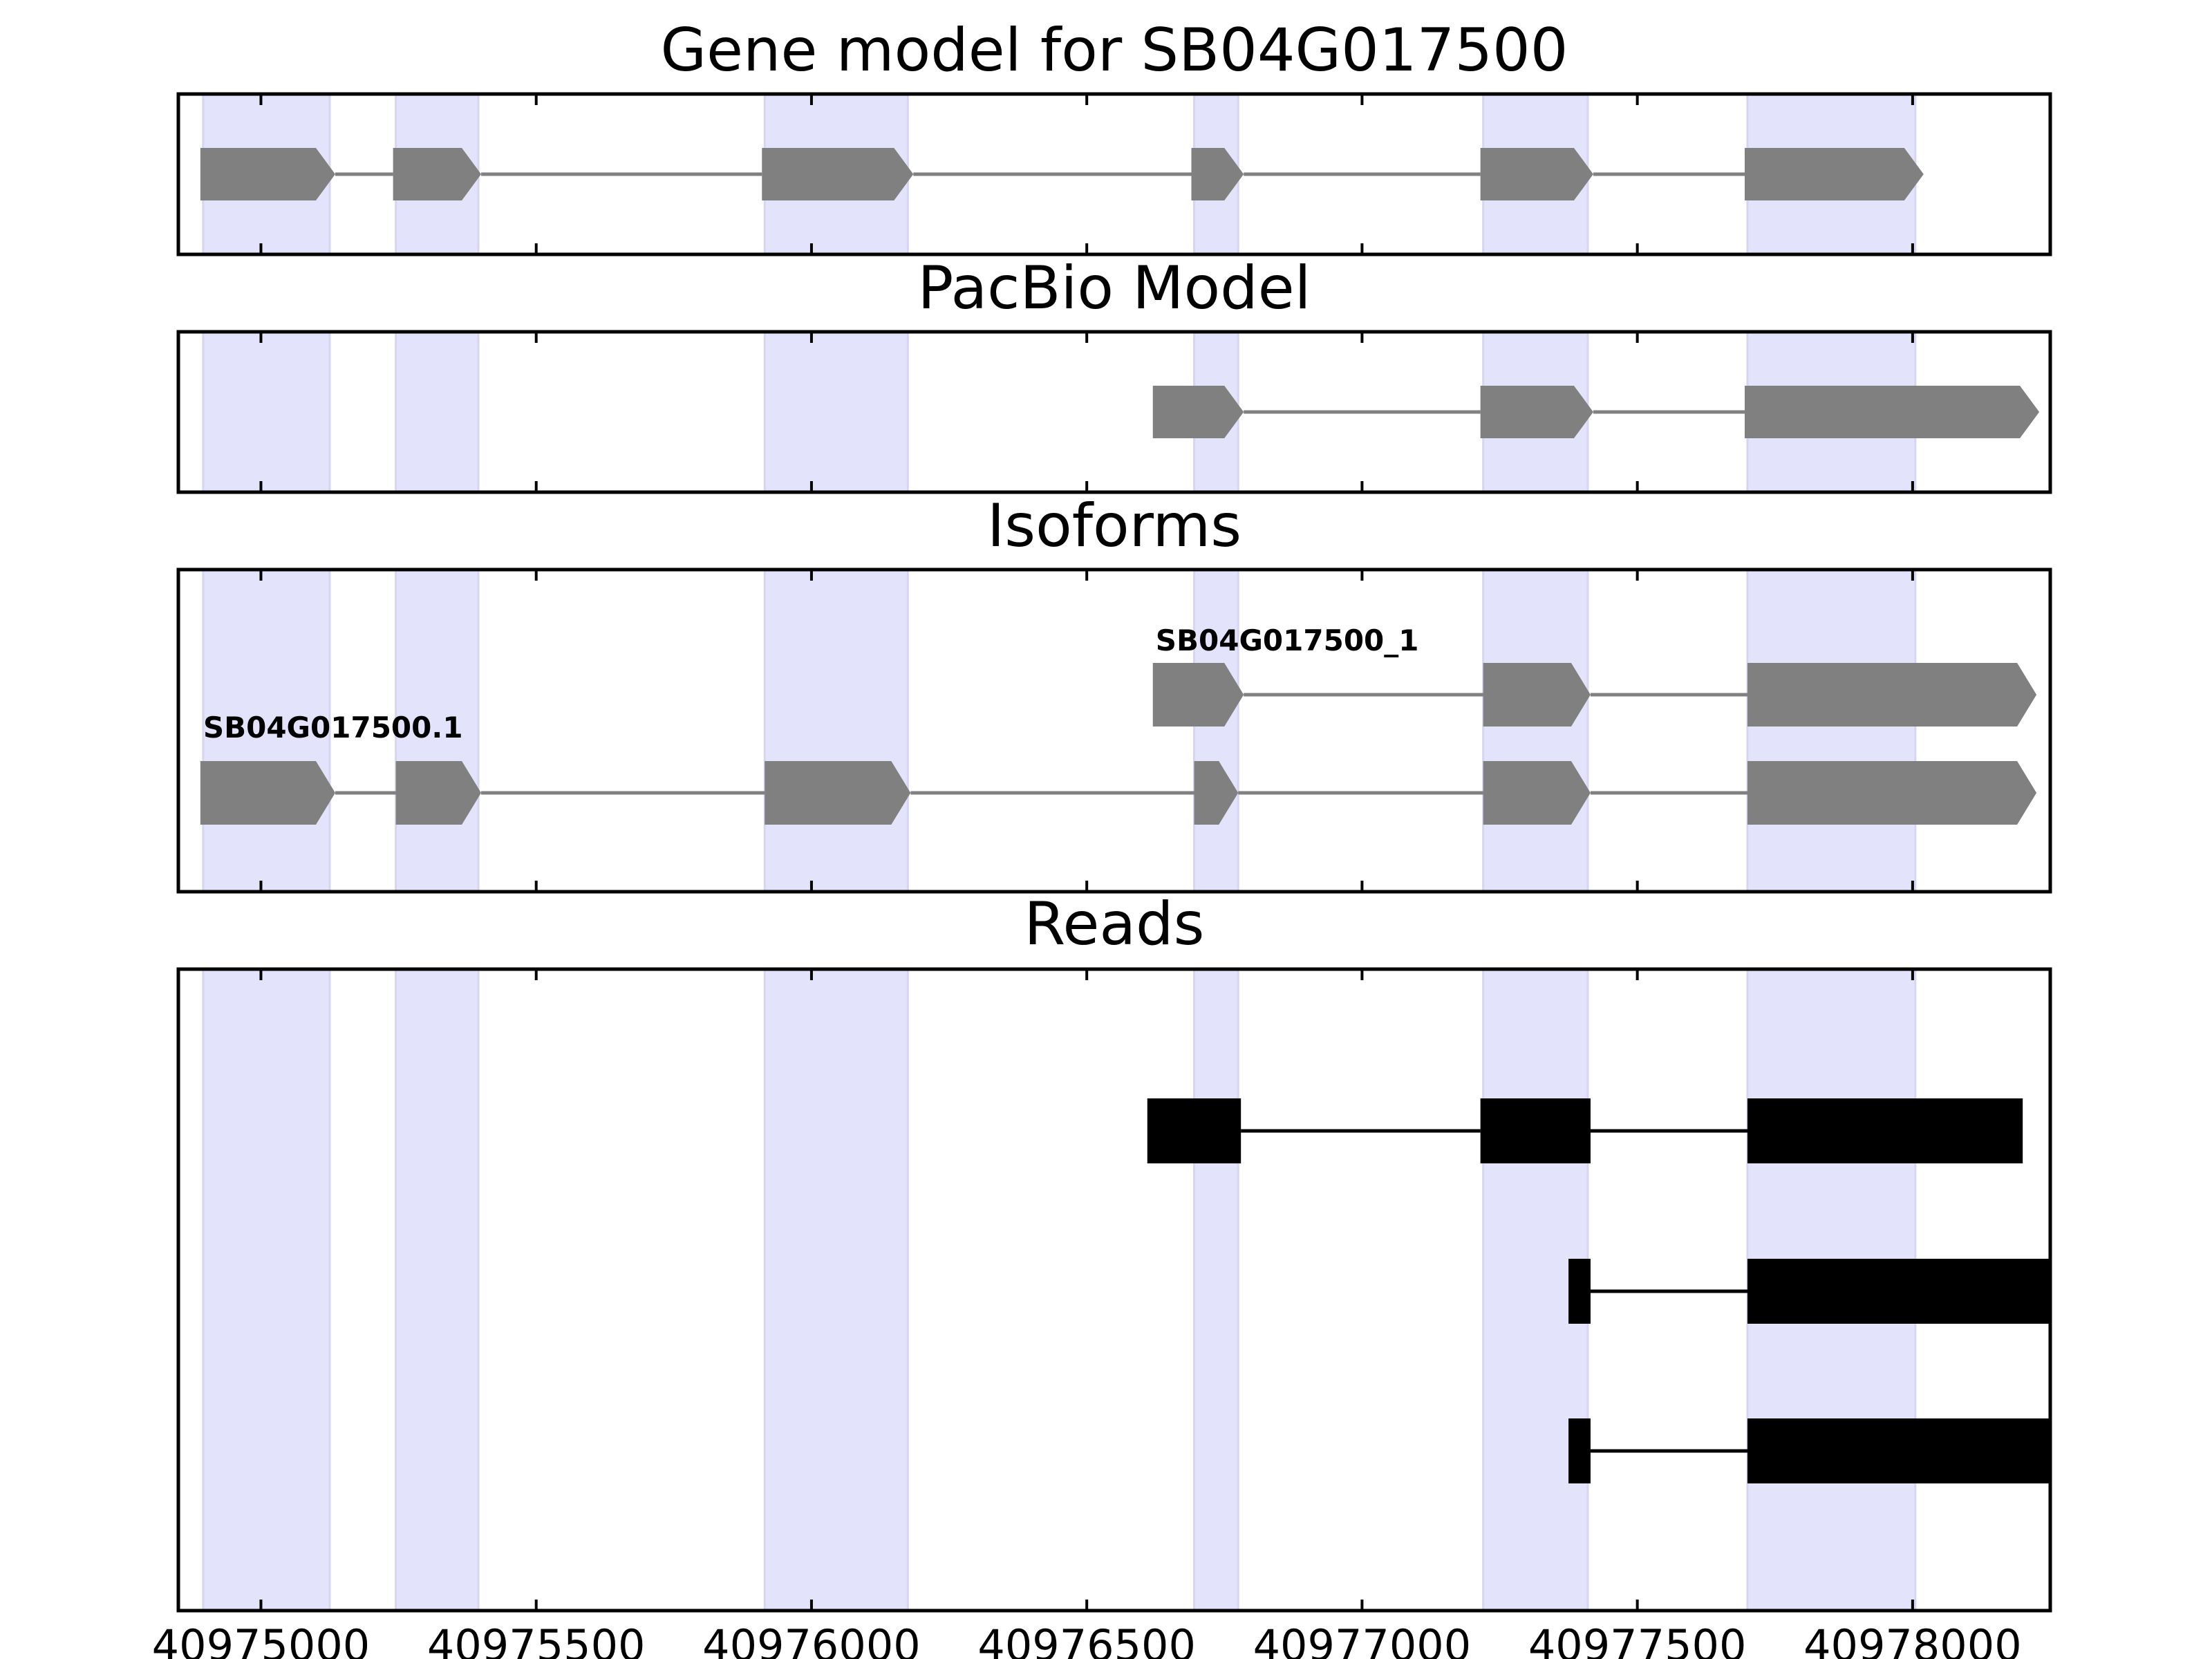  What do you see at coordinates (1363, 1639) in the screenshot?
I see `x-tick-label: 40977000` at bounding box center [1363, 1639].